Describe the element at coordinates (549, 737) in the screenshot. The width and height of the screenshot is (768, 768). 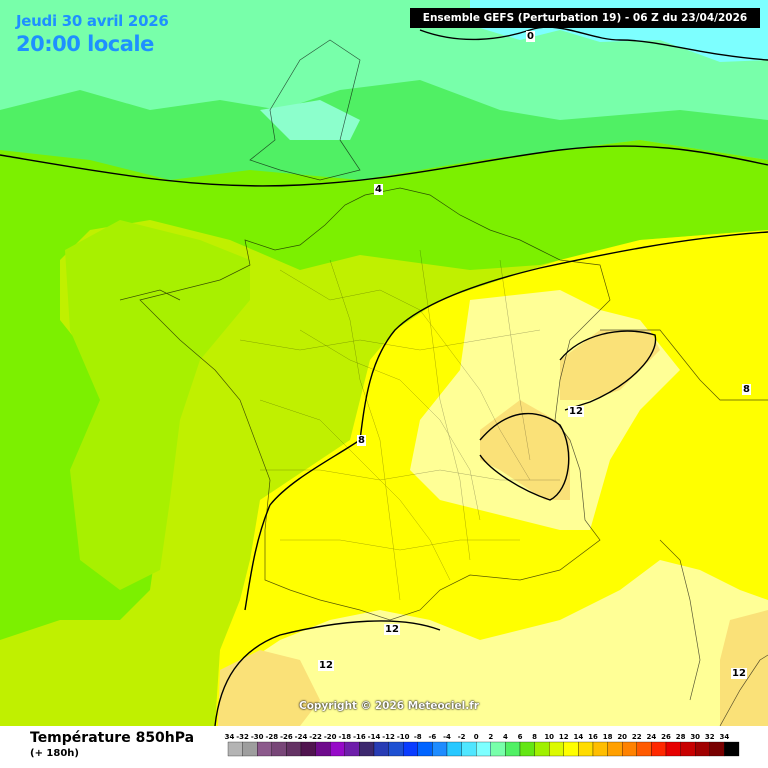
I see `scale-tick-label: 10` at that location.